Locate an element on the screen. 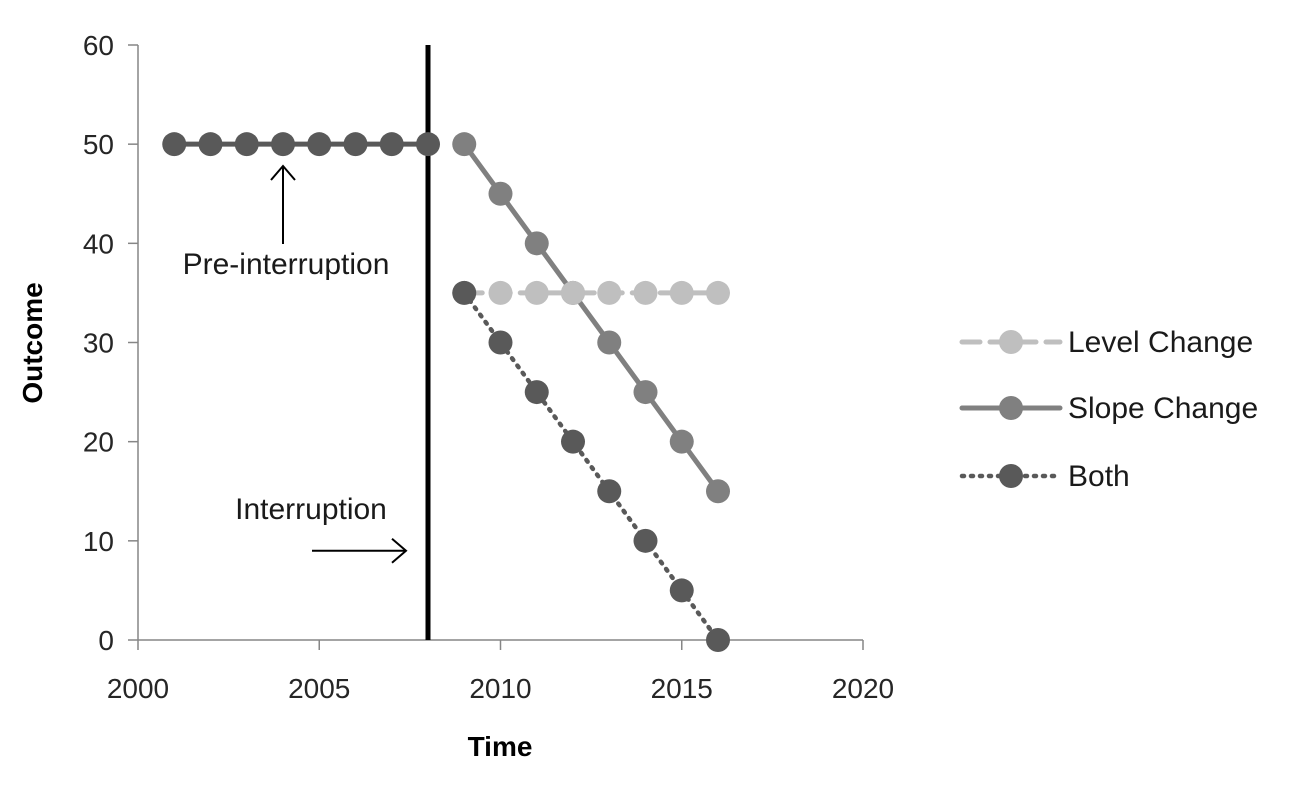 The image size is (1309, 795). legend-item-slope-change: Slope Change is located at coordinates (1108, 408).